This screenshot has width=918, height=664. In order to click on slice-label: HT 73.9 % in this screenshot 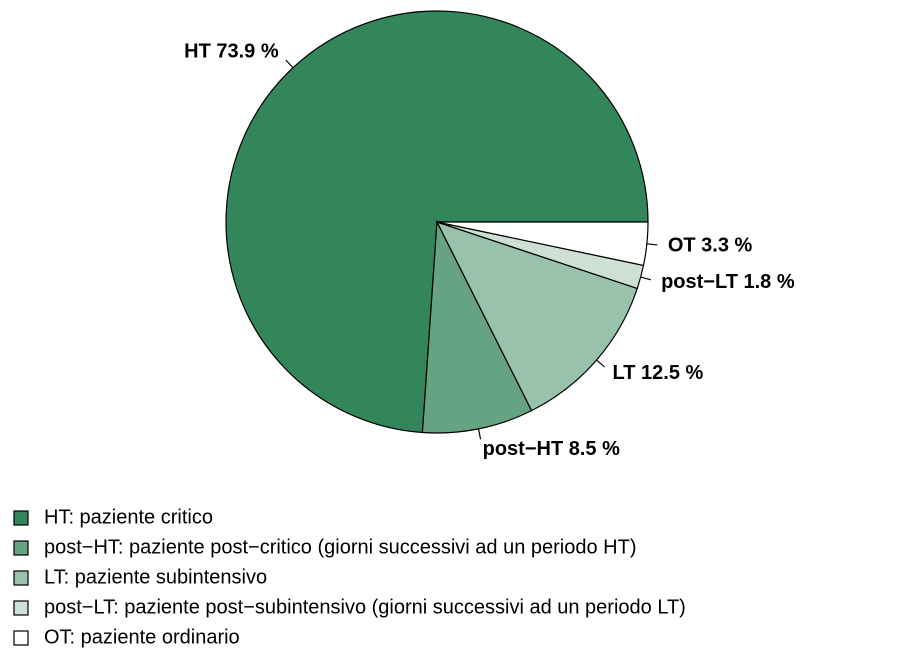, I will do `click(231, 52)`.